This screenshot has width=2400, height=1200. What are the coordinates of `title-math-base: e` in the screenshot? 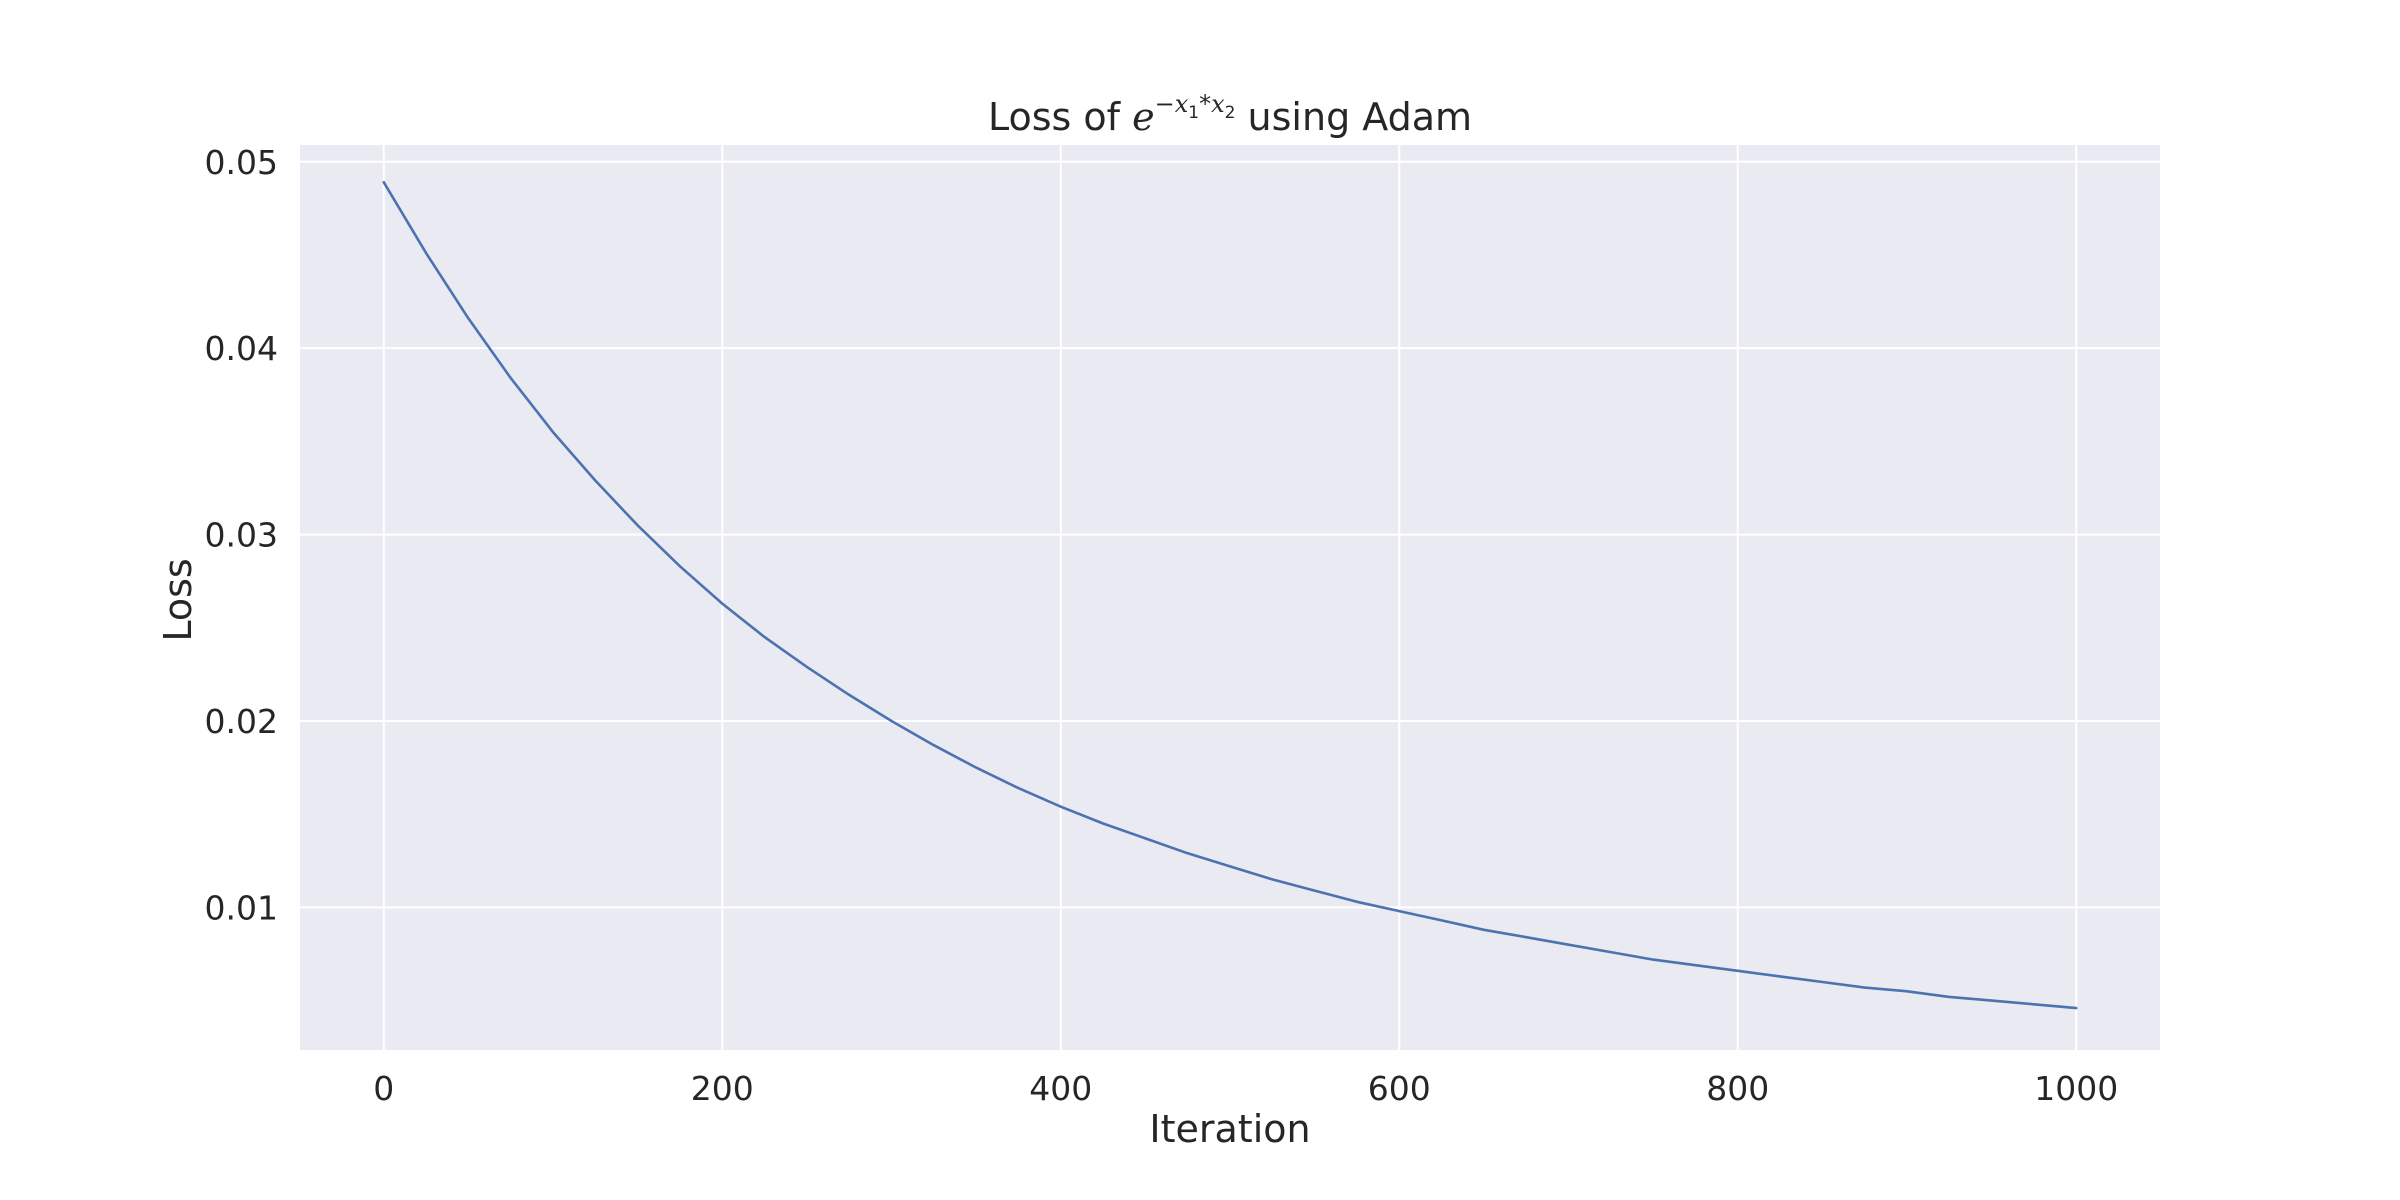 It's located at (1143, 117).